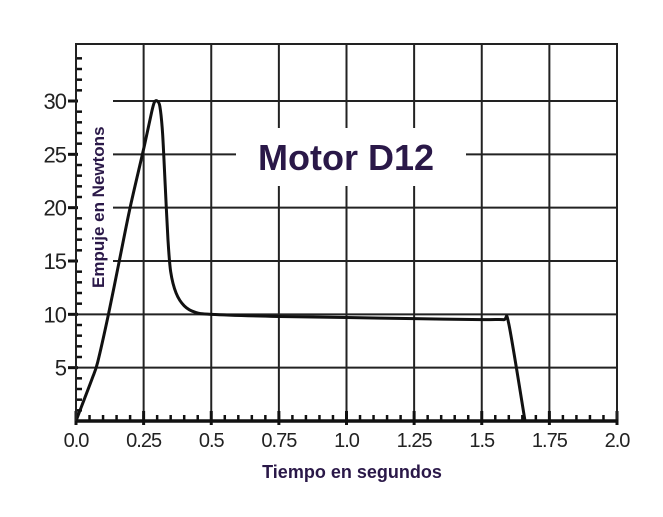 The image size is (663, 517). What do you see at coordinates (77, 441) in the screenshot?
I see `x-tick-label: 0.0` at bounding box center [77, 441].